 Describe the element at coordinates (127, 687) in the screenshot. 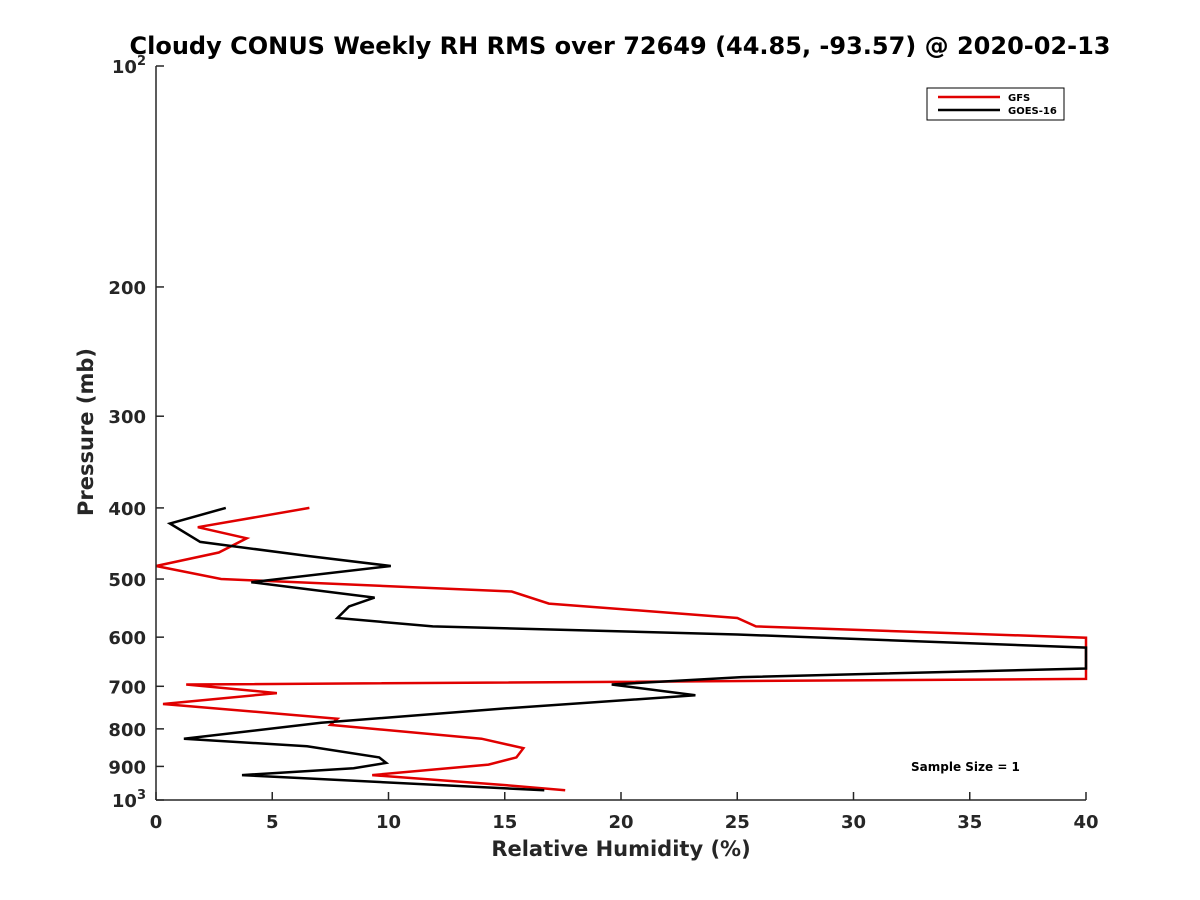

I see `y-tick-label: 700` at that location.